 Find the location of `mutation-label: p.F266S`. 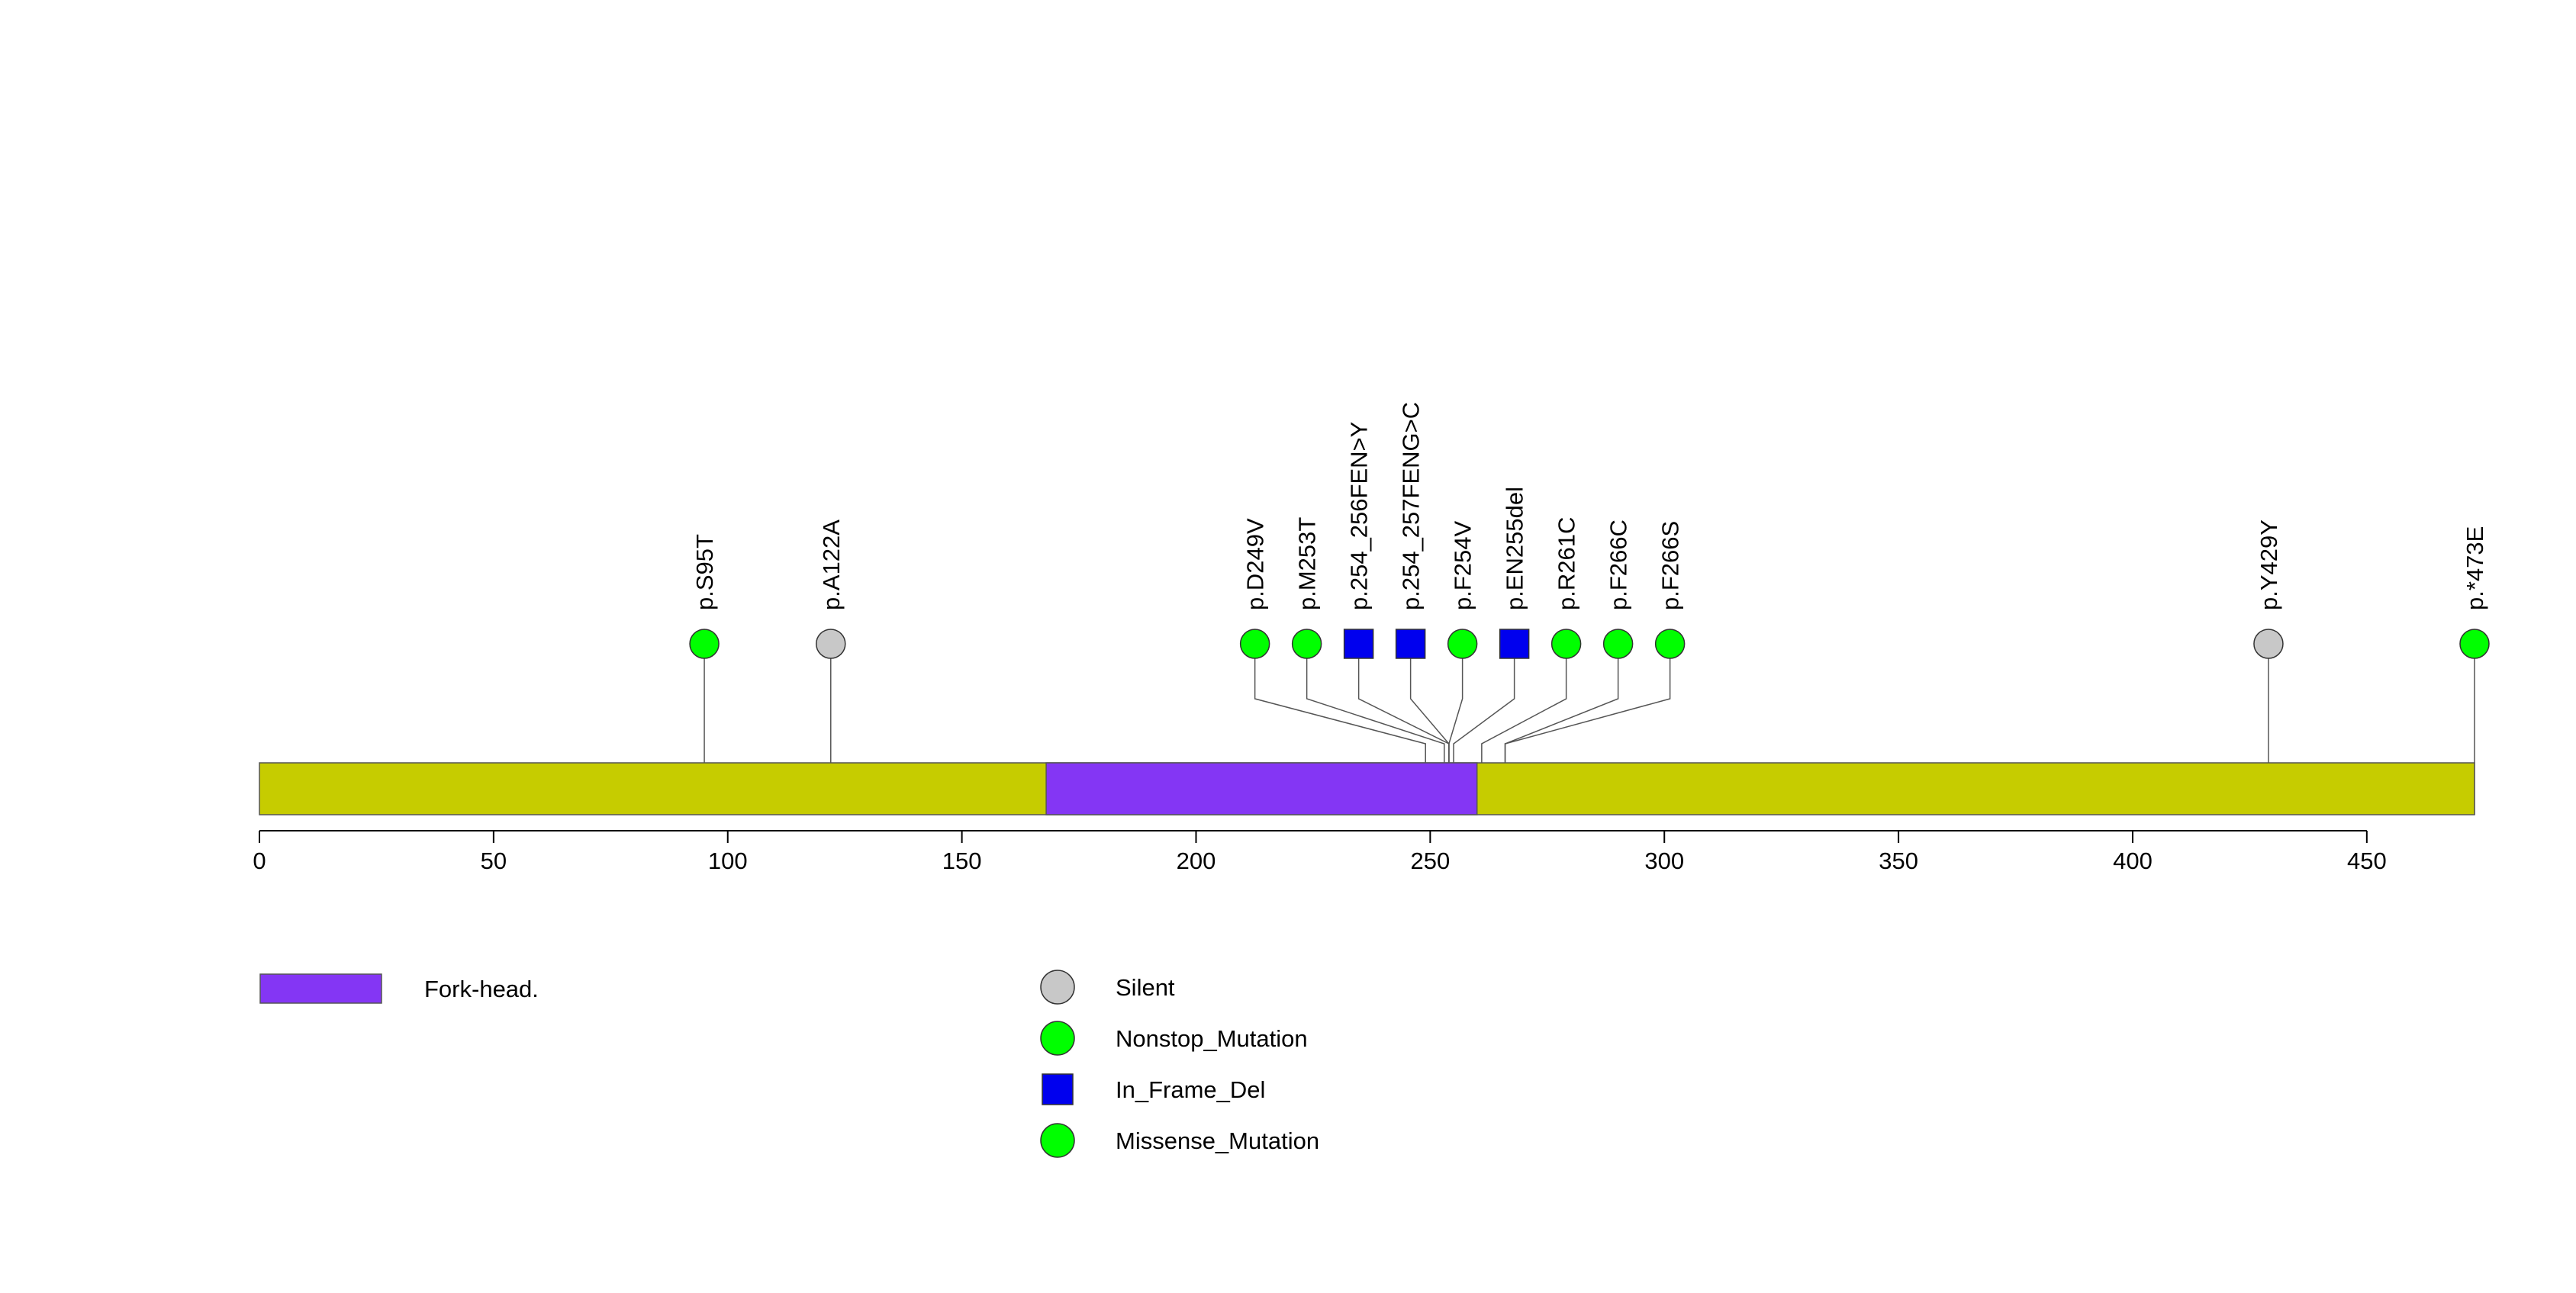

mutation-label: p.F266S is located at coordinates (1670, 565).